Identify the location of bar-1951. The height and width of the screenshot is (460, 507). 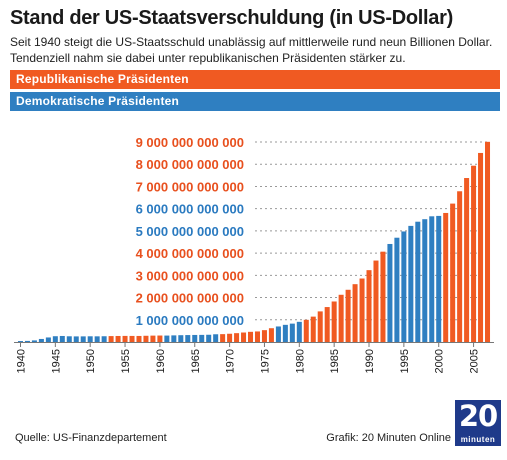
(97, 339).